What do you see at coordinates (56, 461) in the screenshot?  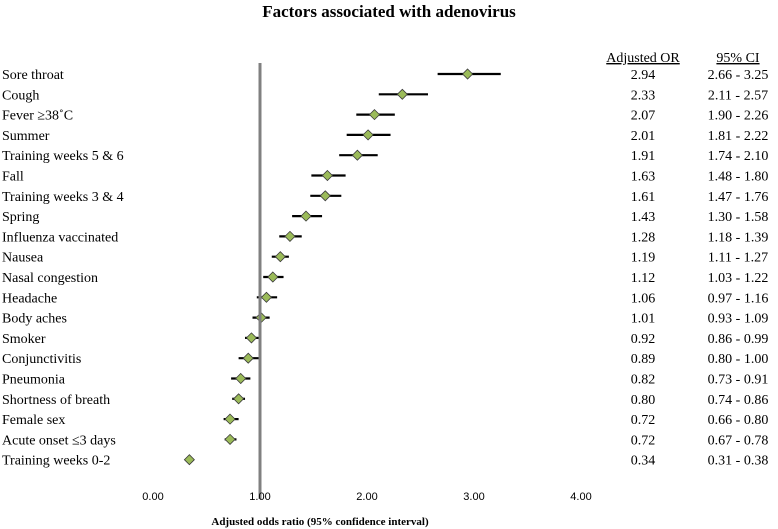 I see `row-label: Training weeks 0-2` at bounding box center [56, 461].